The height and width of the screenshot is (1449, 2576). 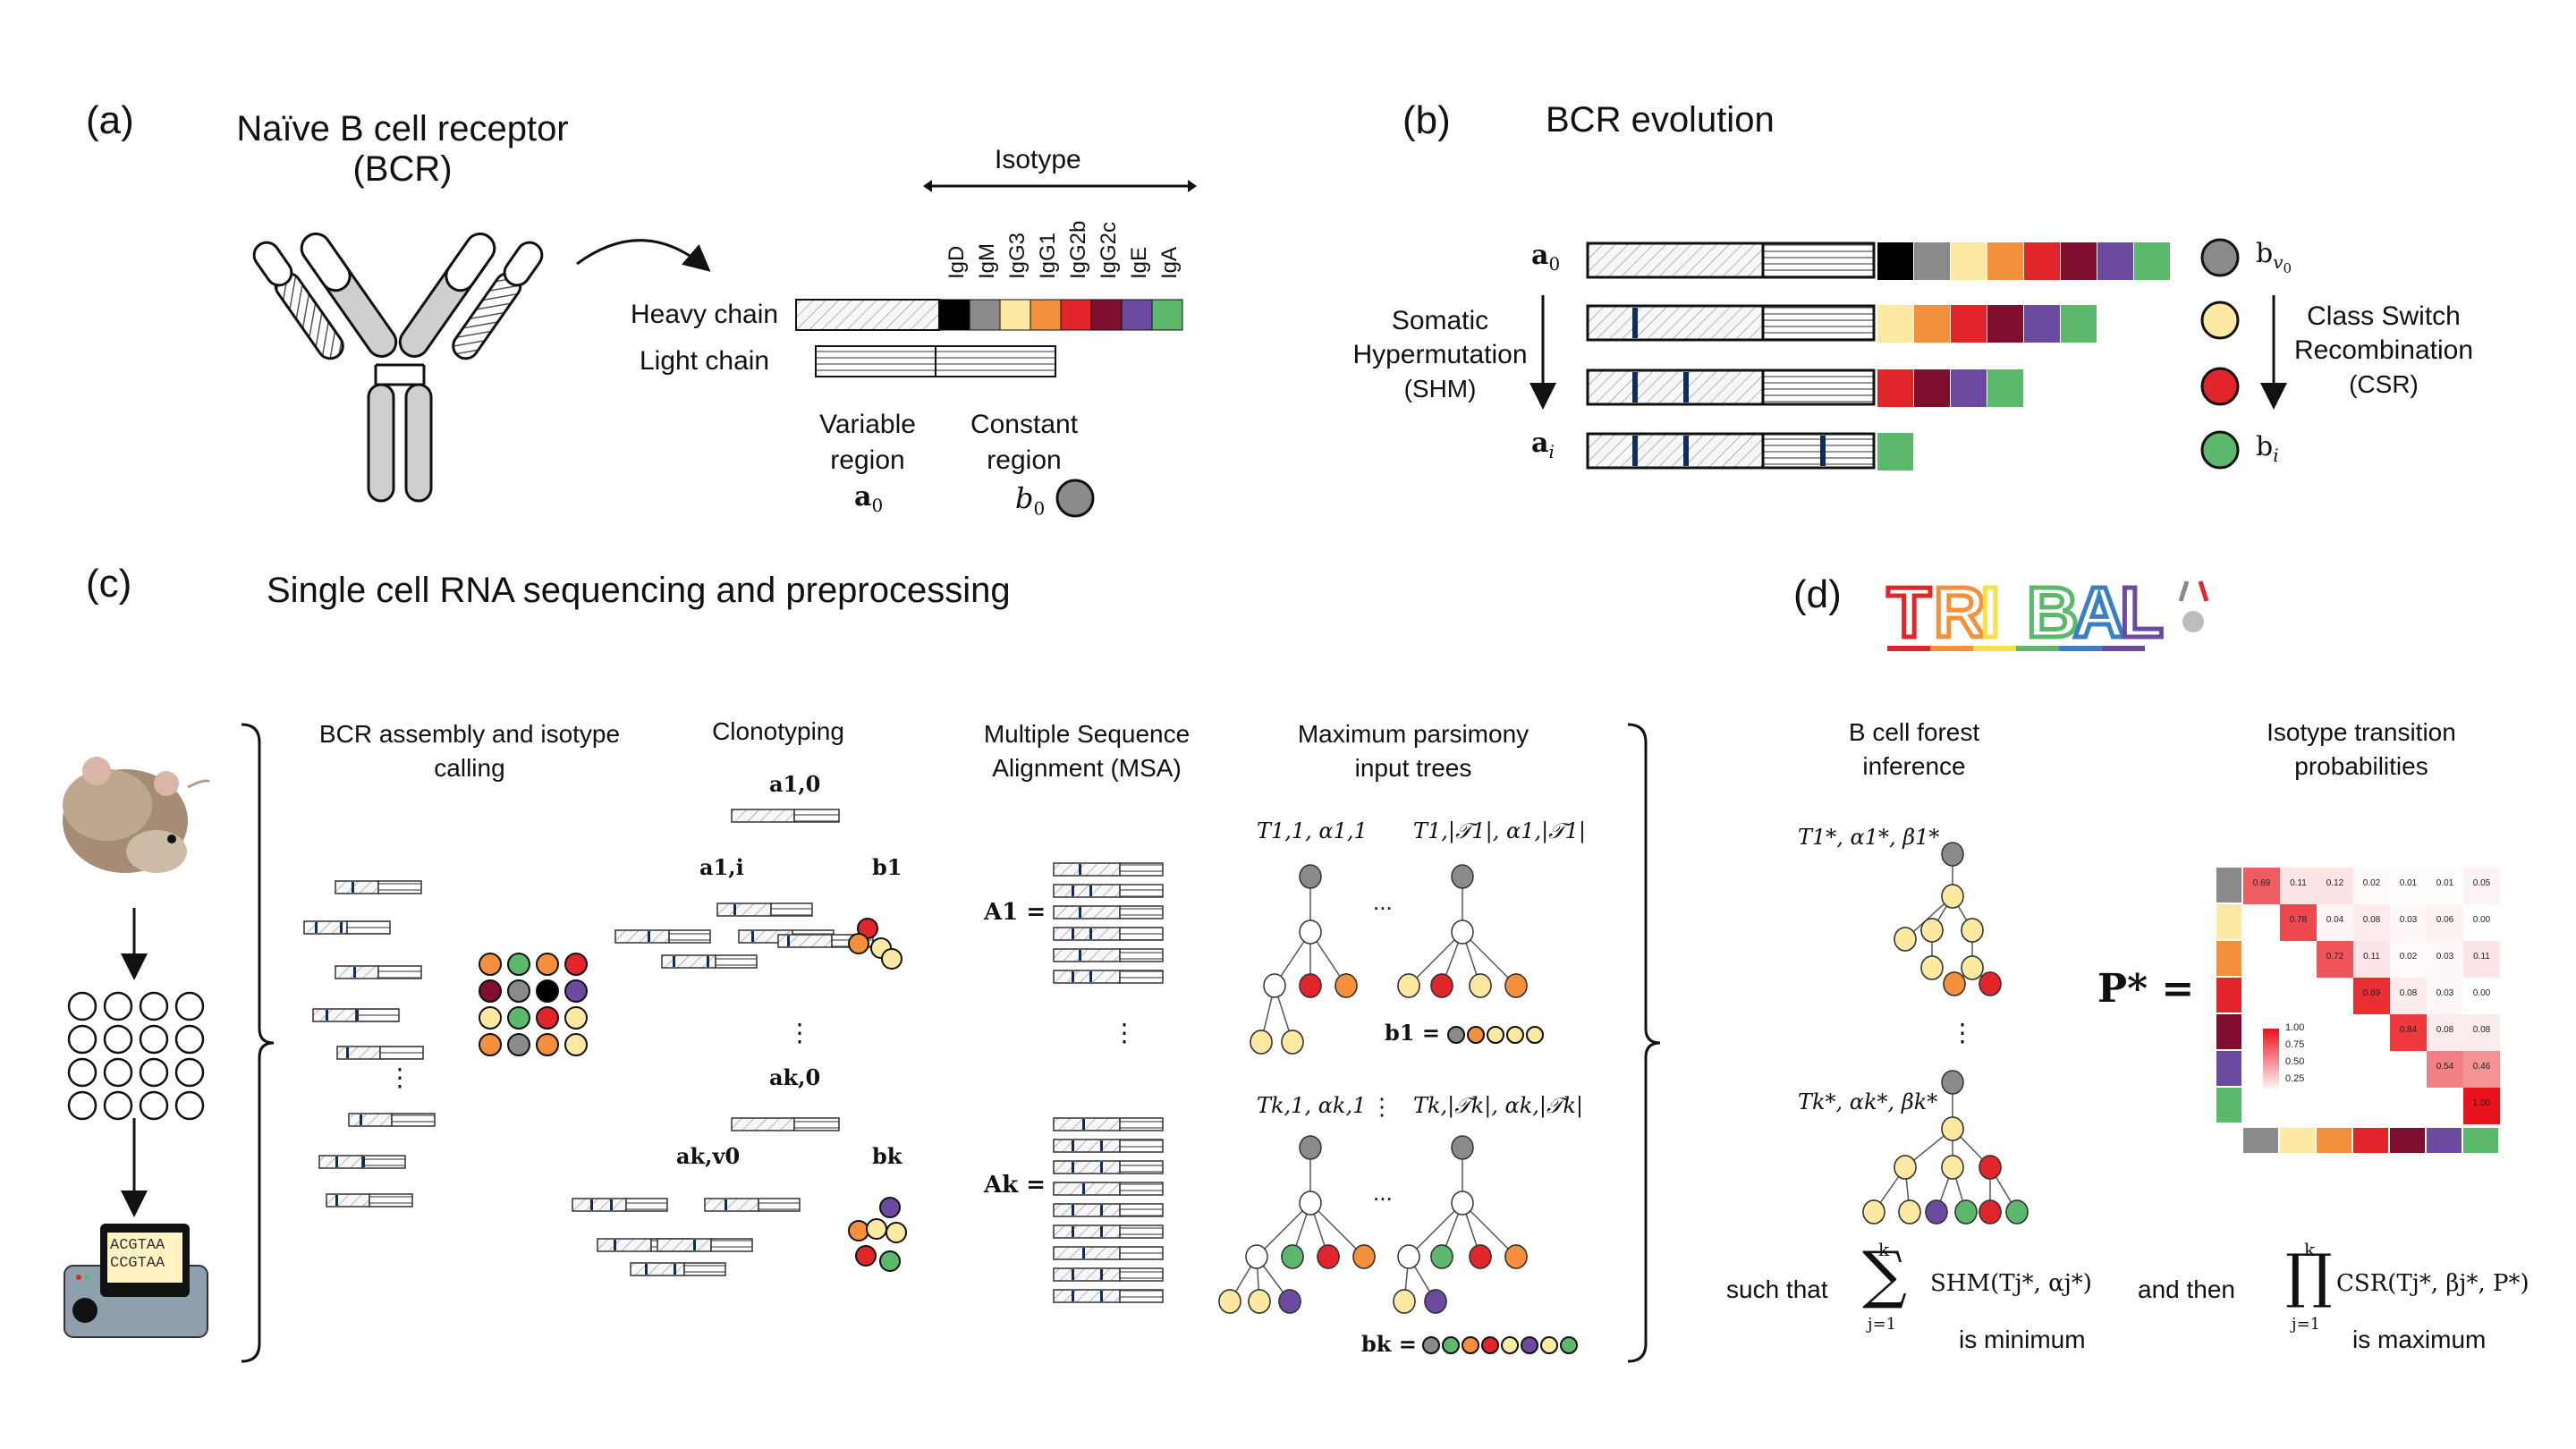 I want to click on constant-region-label: Constant region, so click(x=1024, y=443).